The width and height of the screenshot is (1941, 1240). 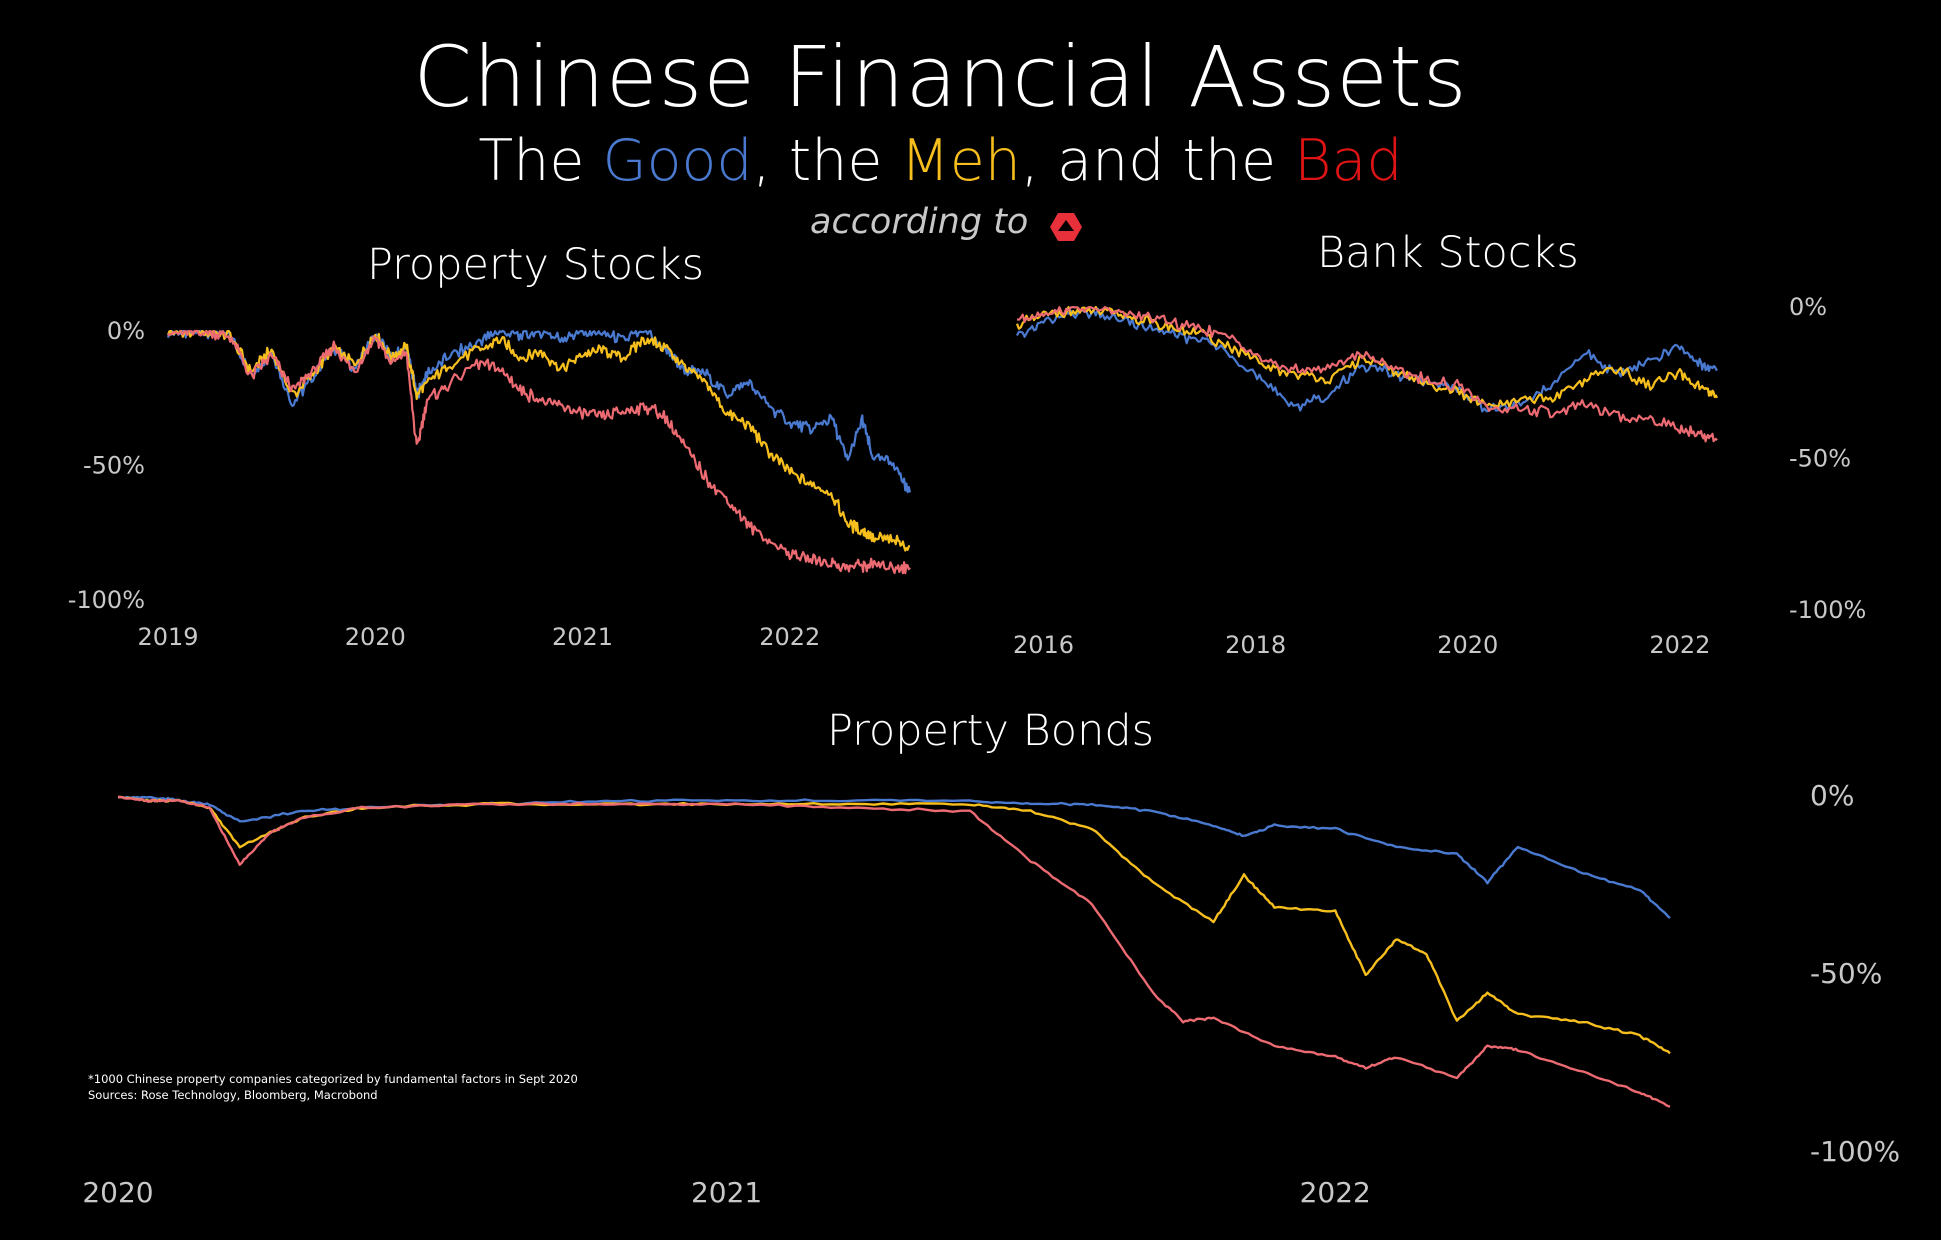 What do you see at coordinates (991, 731) in the screenshot?
I see `chart-title-property-bonds: Property Bonds` at bounding box center [991, 731].